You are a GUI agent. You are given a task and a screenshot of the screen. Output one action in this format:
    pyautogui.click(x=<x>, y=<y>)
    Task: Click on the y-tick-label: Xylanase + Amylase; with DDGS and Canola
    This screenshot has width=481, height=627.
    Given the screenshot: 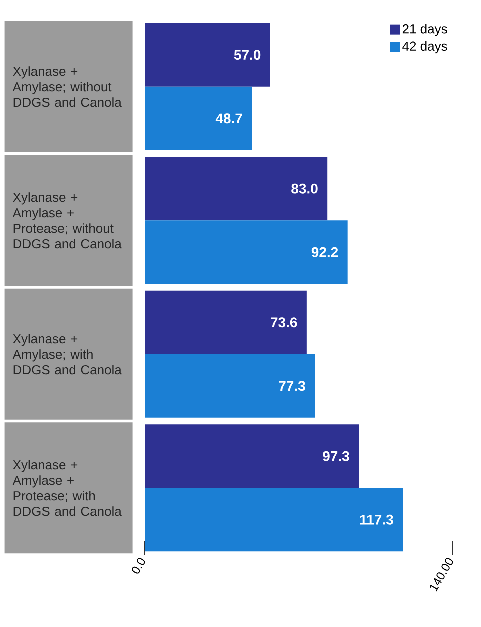 What is the action you would take?
    pyautogui.click(x=67, y=354)
    